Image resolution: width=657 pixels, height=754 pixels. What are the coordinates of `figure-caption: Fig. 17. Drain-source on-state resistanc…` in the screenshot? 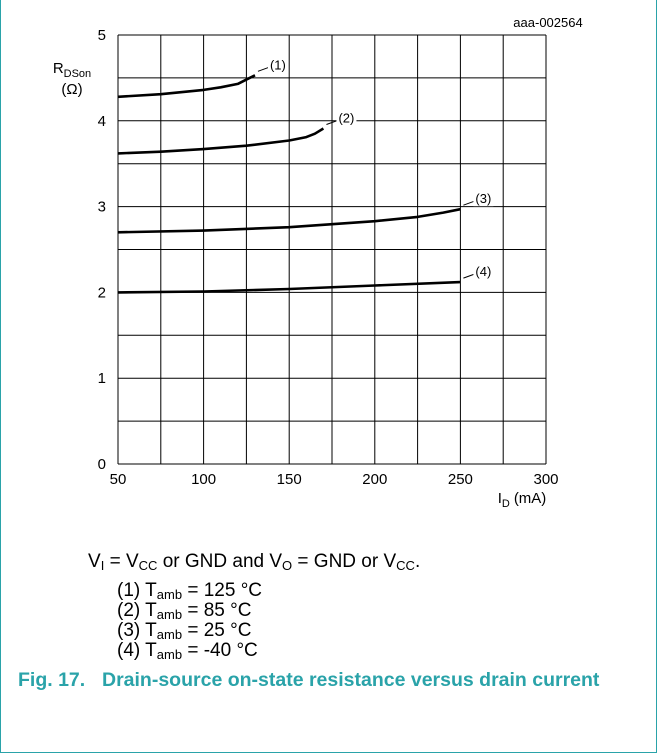 It's located at (328, 680).